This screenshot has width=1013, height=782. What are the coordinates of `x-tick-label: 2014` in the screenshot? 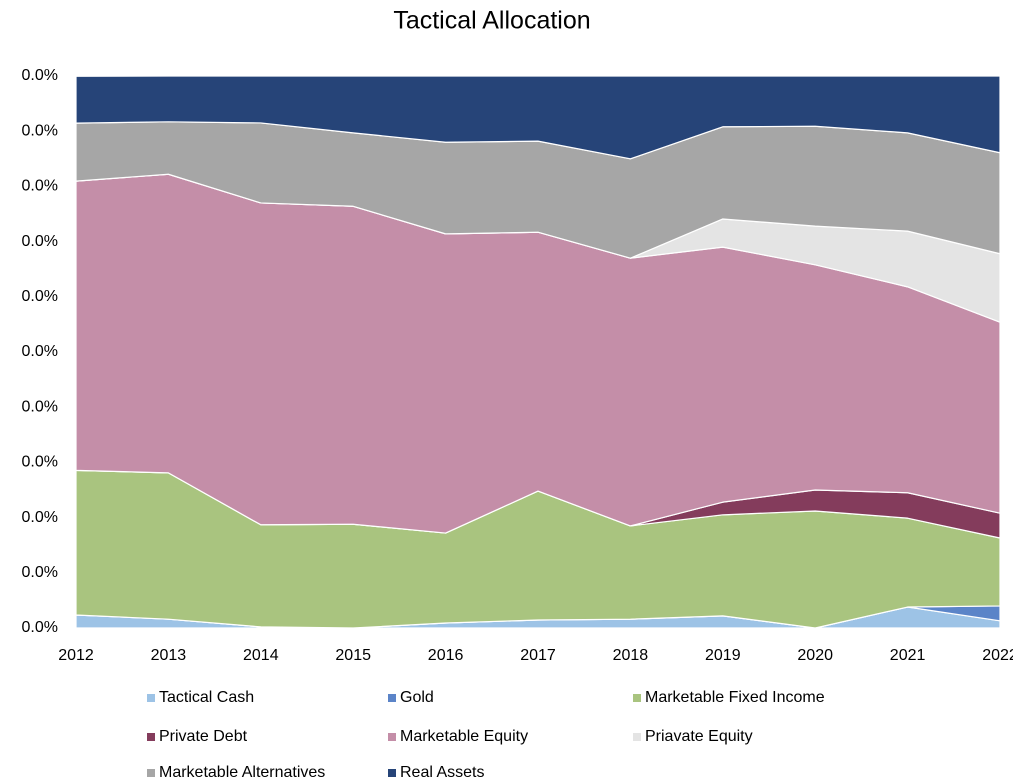 It's located at (261, 655).